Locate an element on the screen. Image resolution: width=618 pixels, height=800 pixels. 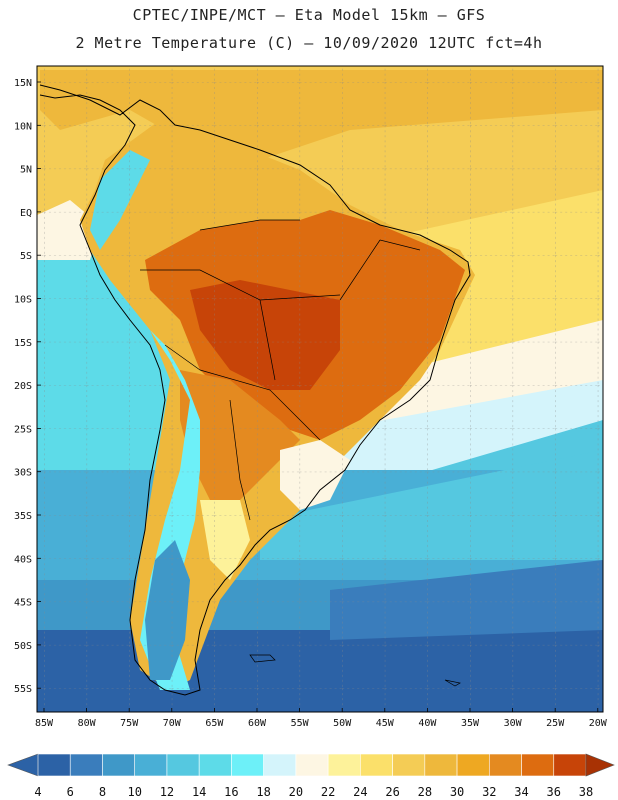
colorbar-label: 24 is located at coordinates (360, 792).